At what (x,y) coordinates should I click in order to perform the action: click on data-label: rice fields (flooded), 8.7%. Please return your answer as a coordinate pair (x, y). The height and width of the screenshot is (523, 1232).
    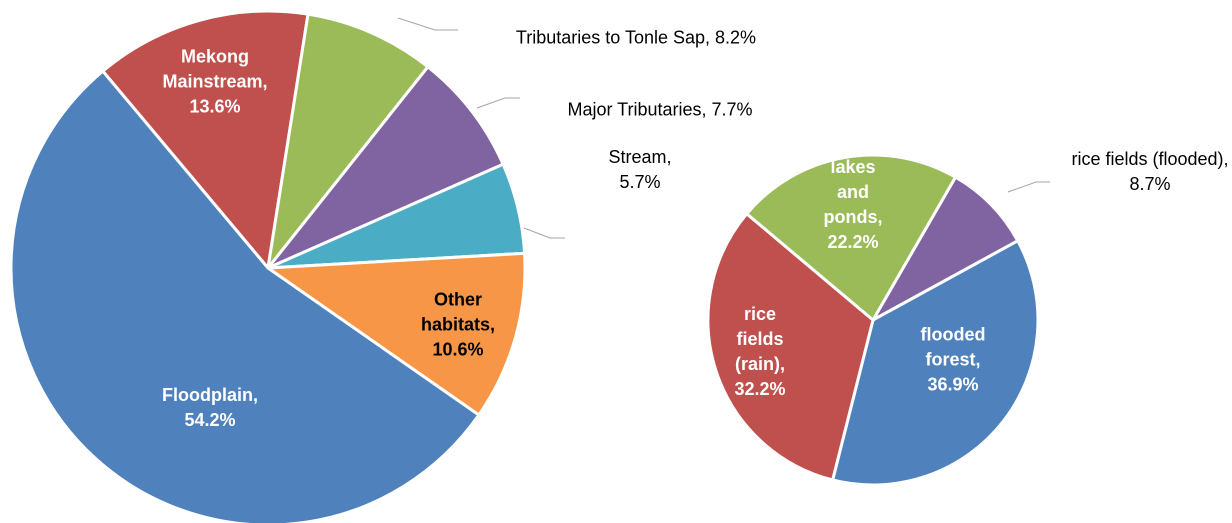
    Looking at the image, I should click on (1150, 171).